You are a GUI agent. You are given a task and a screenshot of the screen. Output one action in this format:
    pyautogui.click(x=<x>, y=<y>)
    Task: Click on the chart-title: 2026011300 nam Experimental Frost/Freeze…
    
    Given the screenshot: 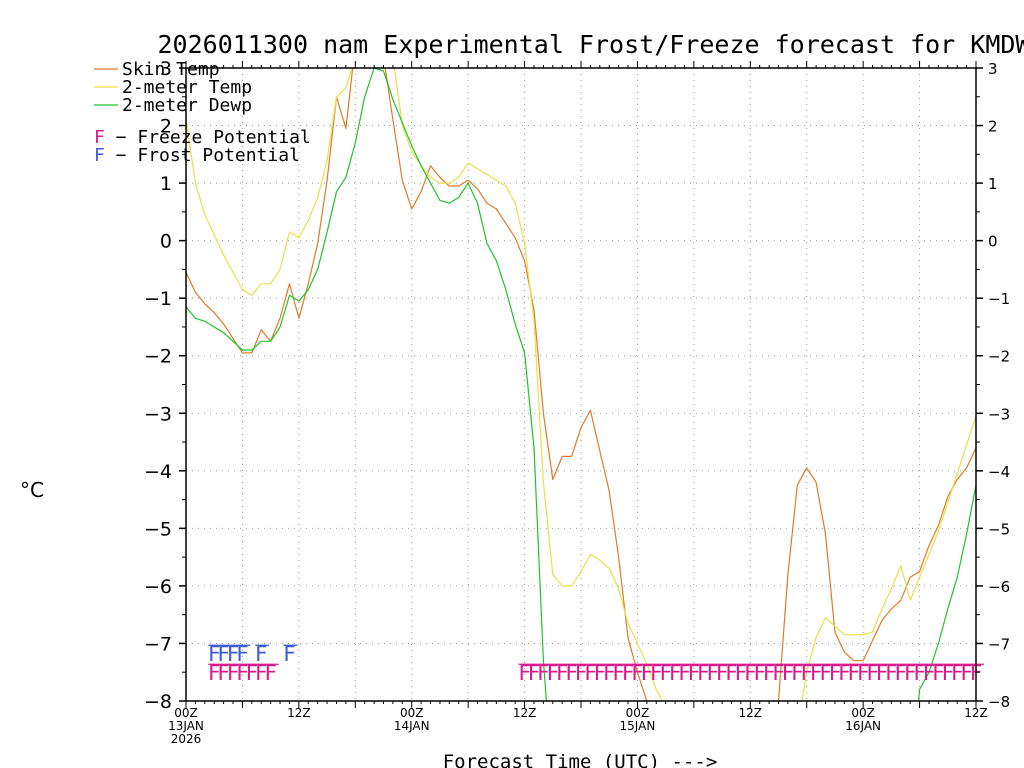 What is the action you would take?
    pyautogui.click(x=591, y=44)
    